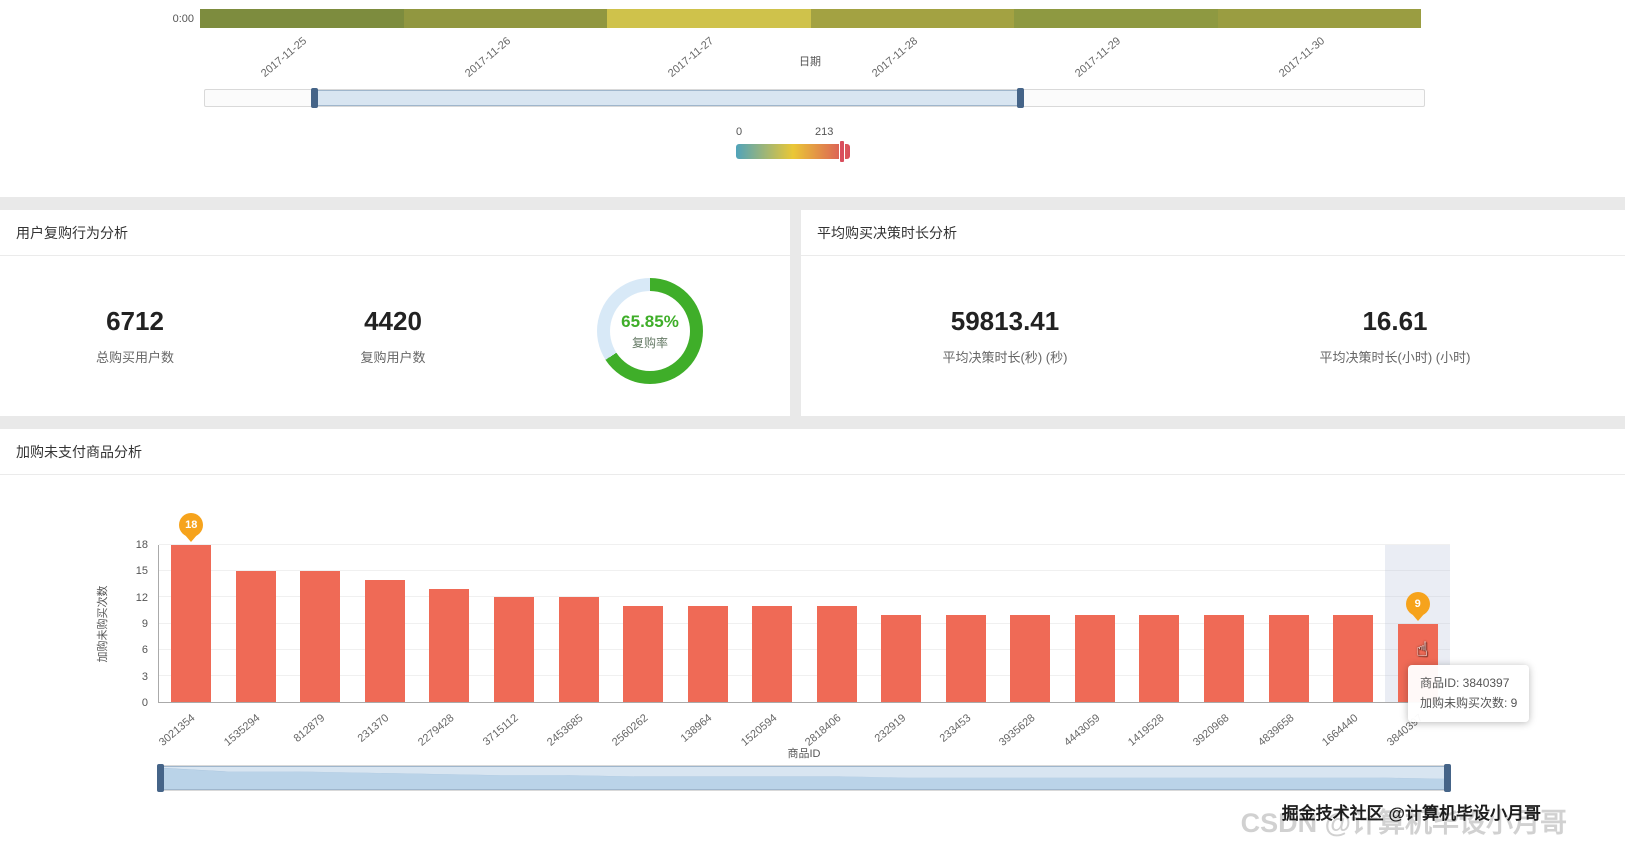 The width and height of the screenshot is (1625, 860). I want to click on x-axis-label: 231370, so click(373, 728).